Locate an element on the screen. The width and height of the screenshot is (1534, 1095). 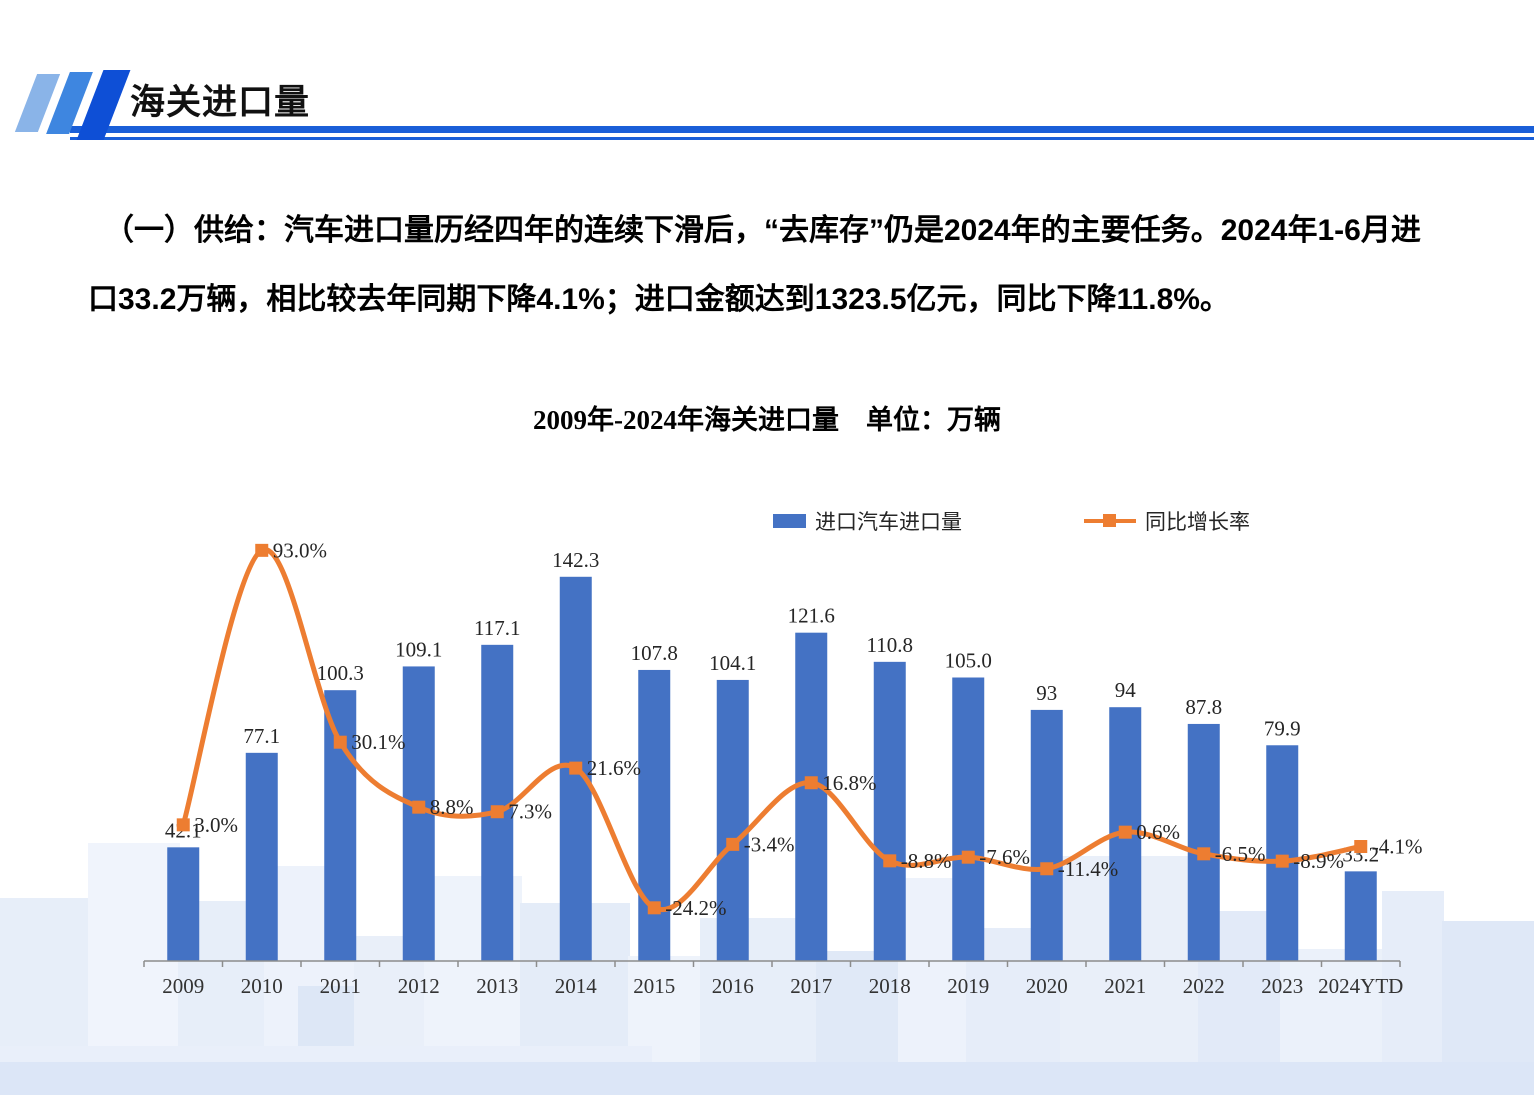
bar-label-2017: 121.6 is located at coordinates (811, 616).